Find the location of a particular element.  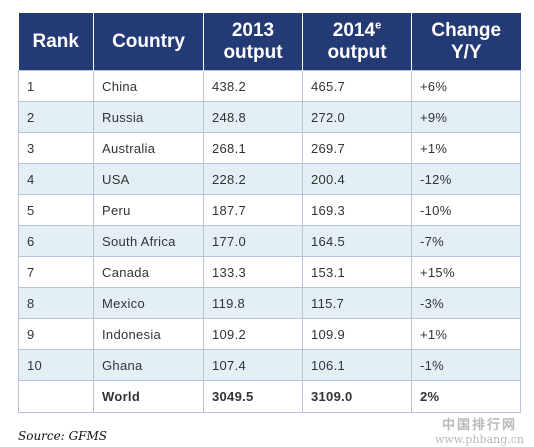

table-row: 1 China 438.2 465.7 +6% is located at coordinates (269, 86).